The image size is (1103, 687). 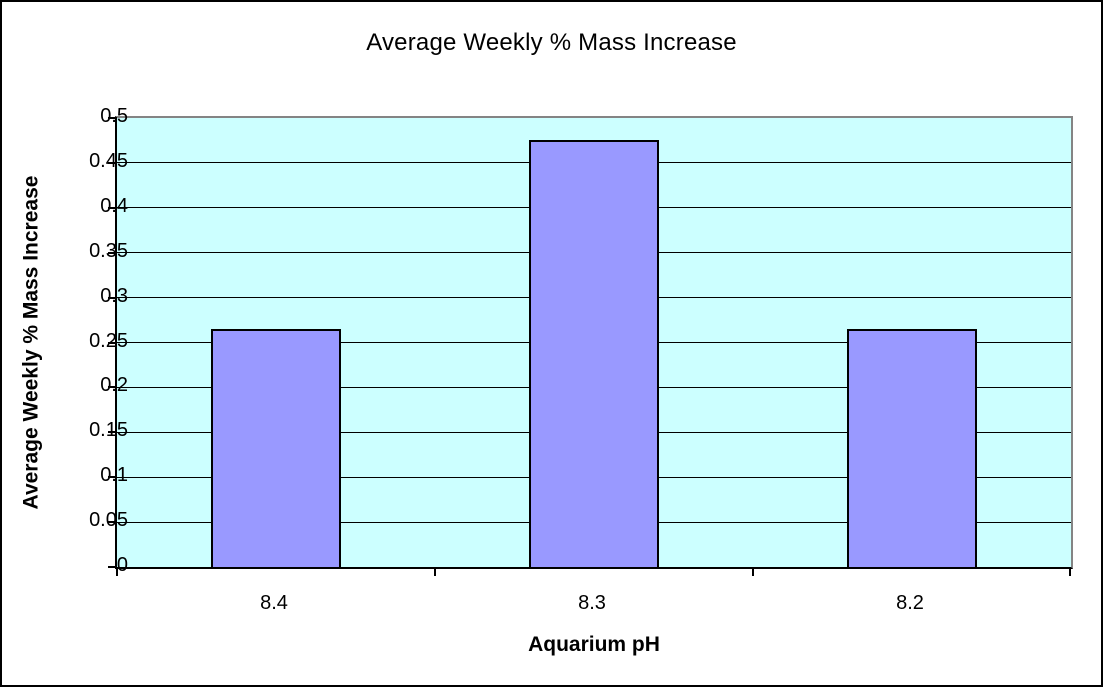 I want to click on y-axis-tick-label: 0, so click(x=122, y=565).